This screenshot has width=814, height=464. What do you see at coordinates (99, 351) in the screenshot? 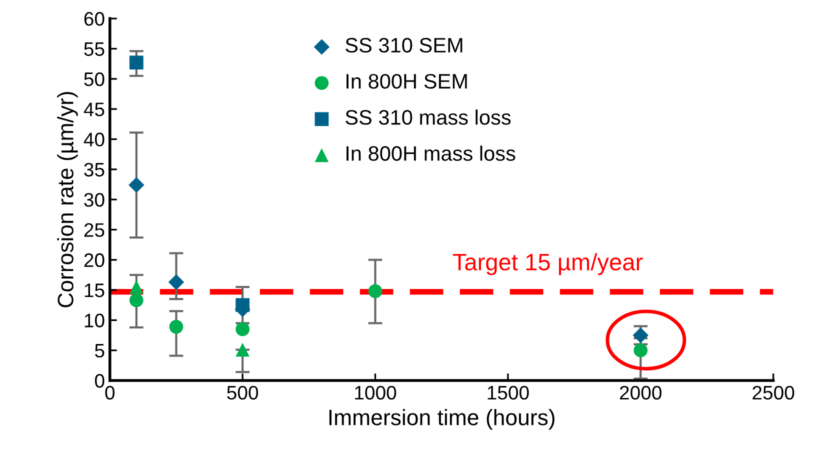
I see `y-tick-label: 5` at bounding box center [99, 351].